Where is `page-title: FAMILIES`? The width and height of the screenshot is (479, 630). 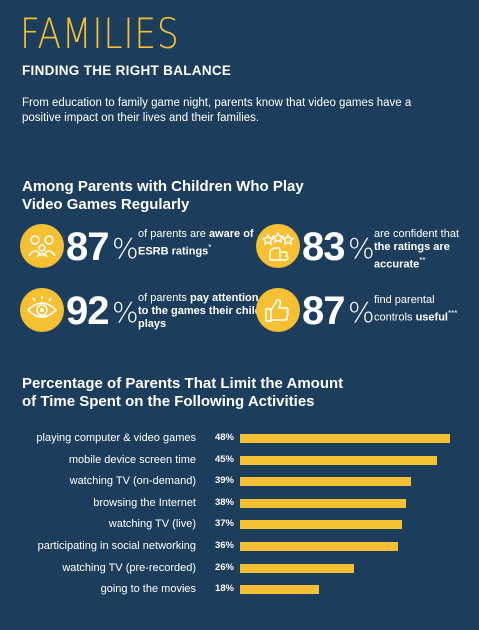 page-title: FAMILIES is located at coordinates (100, 33).